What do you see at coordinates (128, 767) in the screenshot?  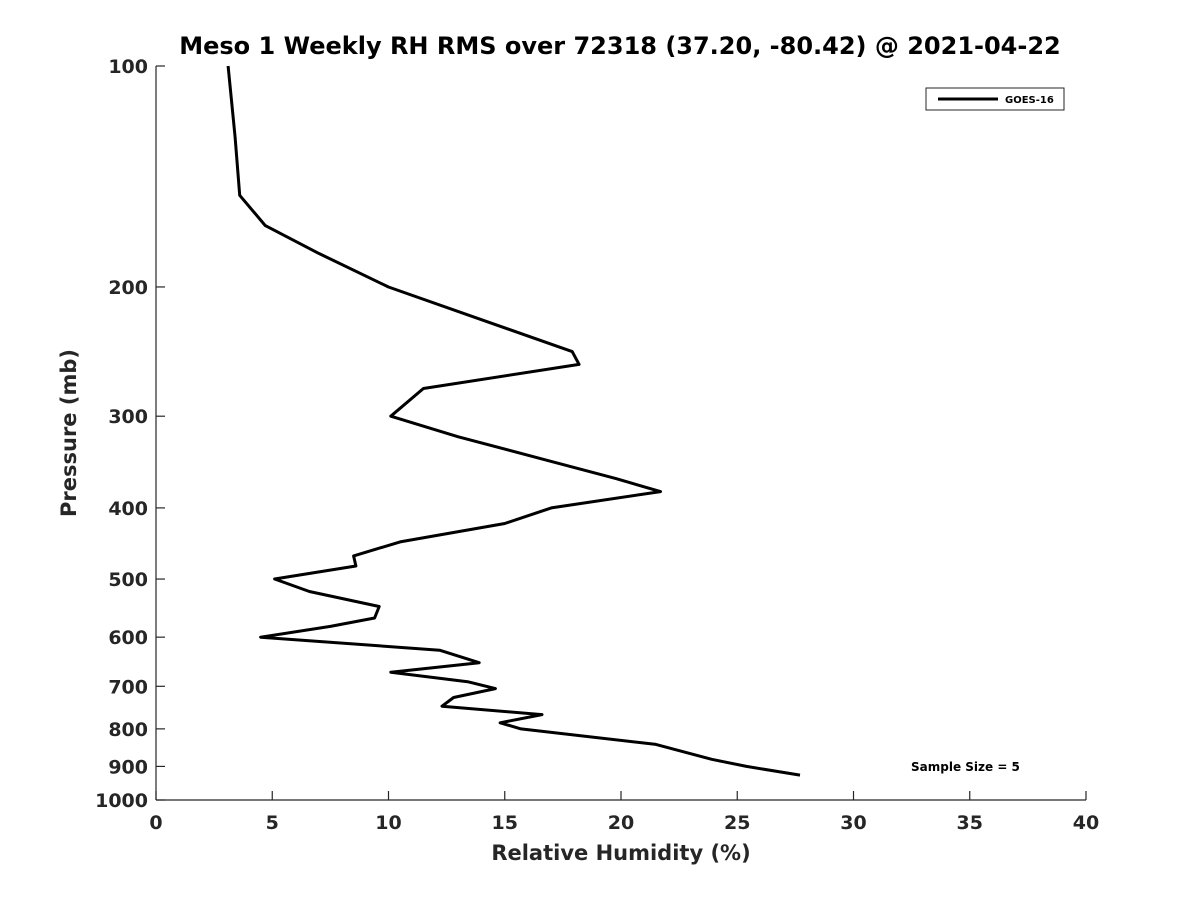 I see `y-tick-label: 900` at bounding box center [128, 767].